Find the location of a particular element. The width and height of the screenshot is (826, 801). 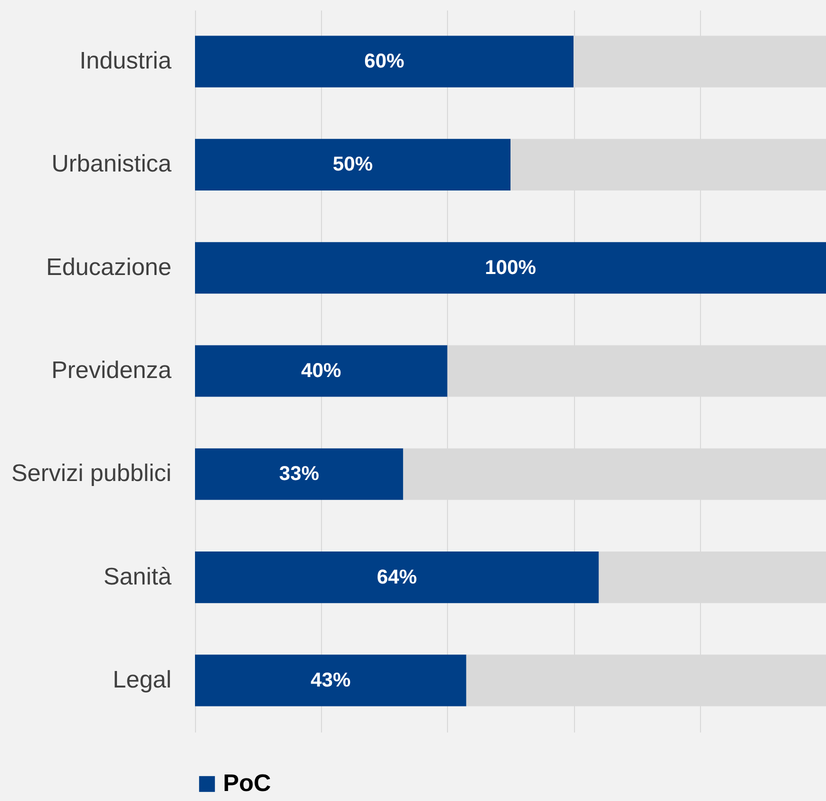

y-tick-label: Legal is located at coordinates (142, 680).